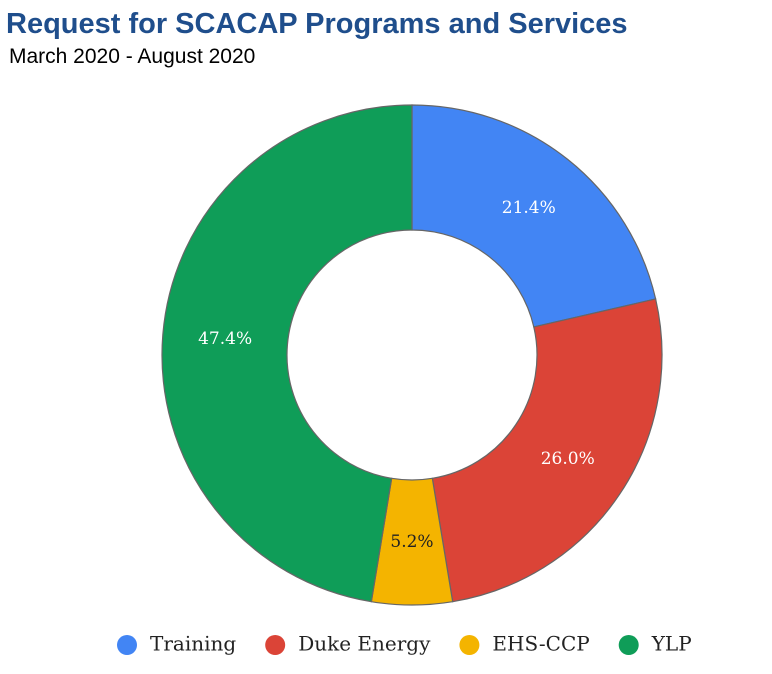  Describe the element at coordinates (540, 644) in the screenshot. I see `legend-label: EHS-CCP` at that location.